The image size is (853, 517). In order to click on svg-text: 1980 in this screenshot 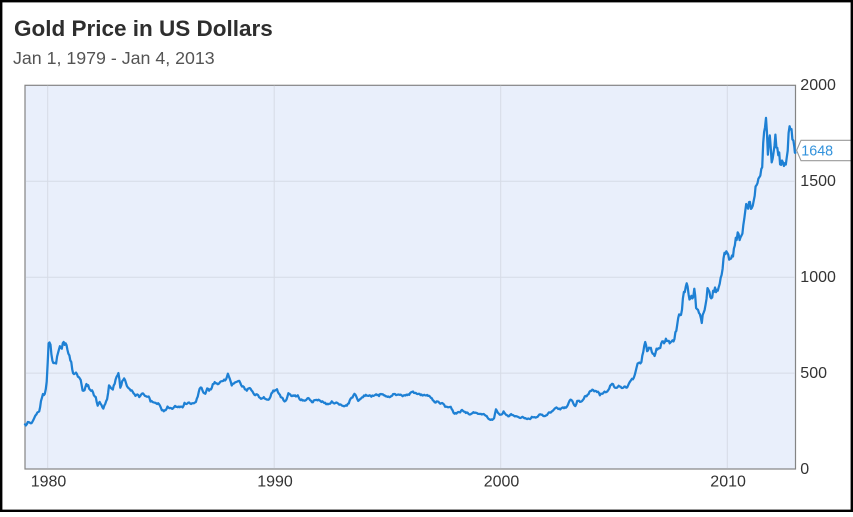, I will do `click(49, 481)`.